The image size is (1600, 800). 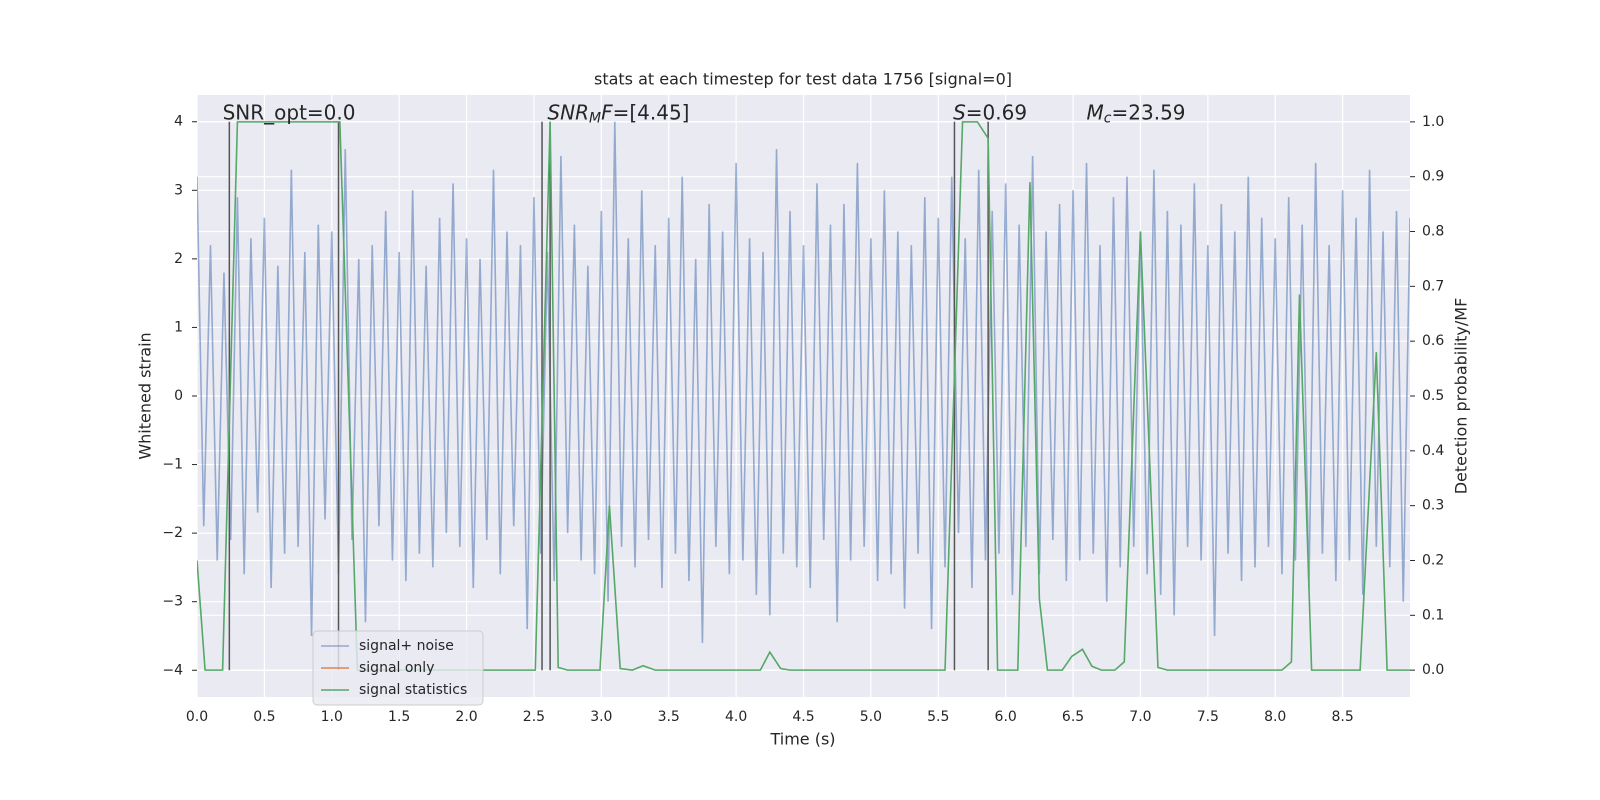 I want to click on x-tick-label: 7.0, so click(x=1140, y=717).